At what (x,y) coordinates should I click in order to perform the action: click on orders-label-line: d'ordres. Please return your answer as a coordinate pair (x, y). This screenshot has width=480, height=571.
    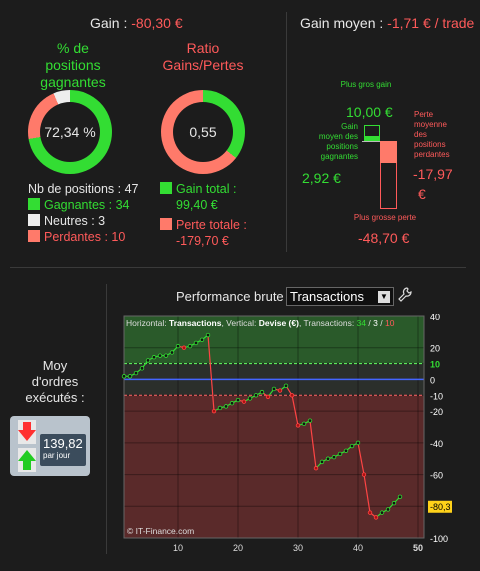
    Looking at the image, I should click on (55, 381).